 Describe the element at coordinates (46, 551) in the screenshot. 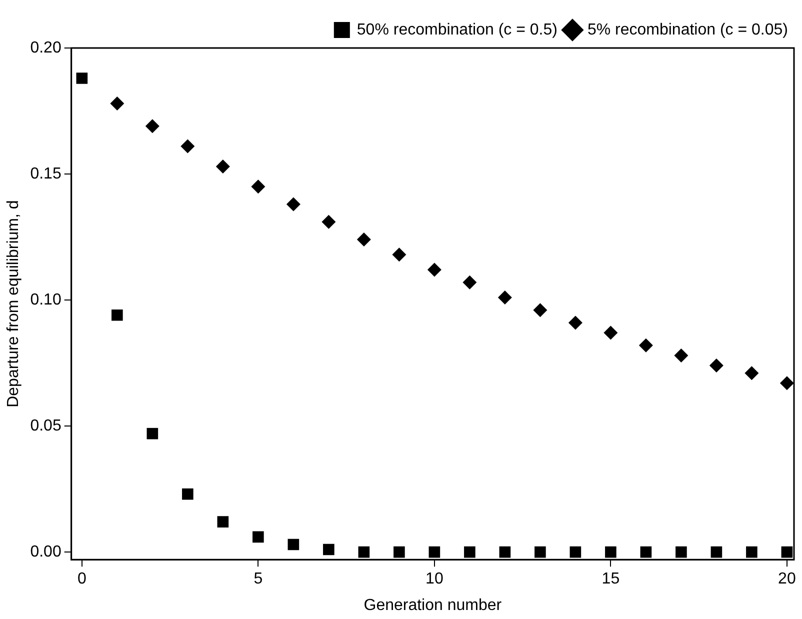

I see `y-tick-label: 0.00` at that location.